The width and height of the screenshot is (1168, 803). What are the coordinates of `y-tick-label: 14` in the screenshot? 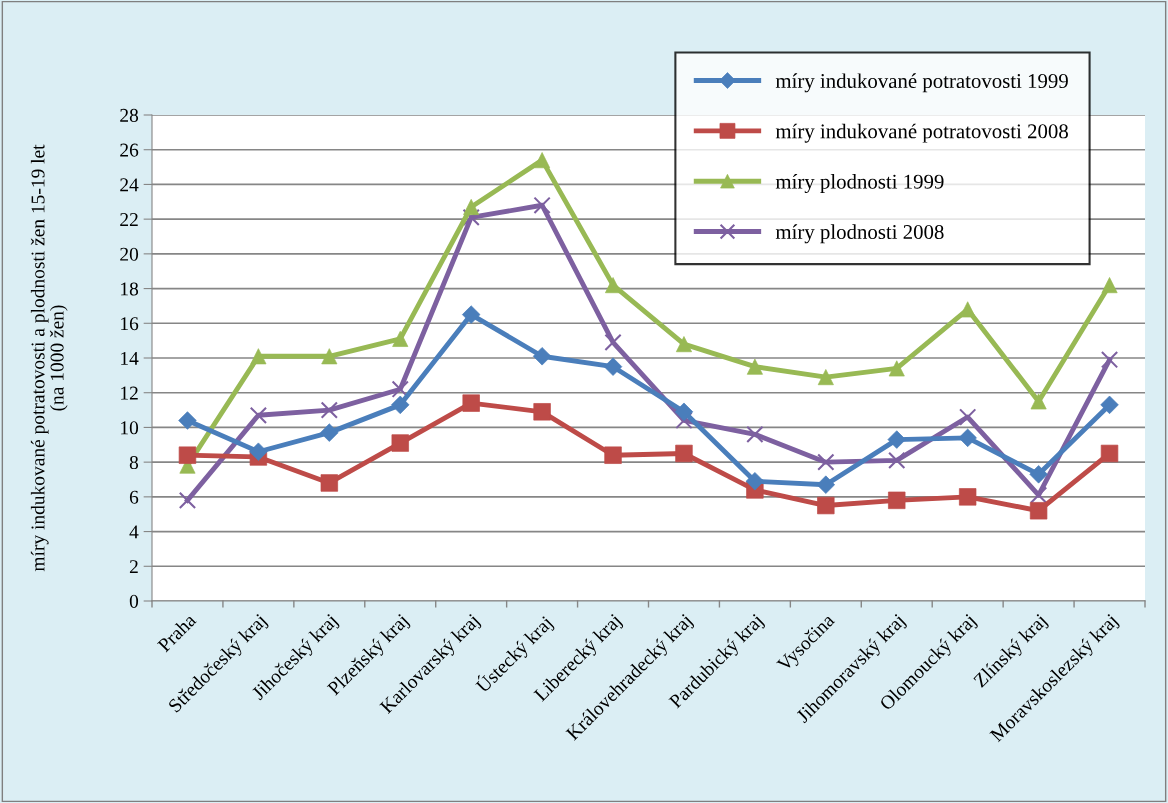 It's located at (130, 358).